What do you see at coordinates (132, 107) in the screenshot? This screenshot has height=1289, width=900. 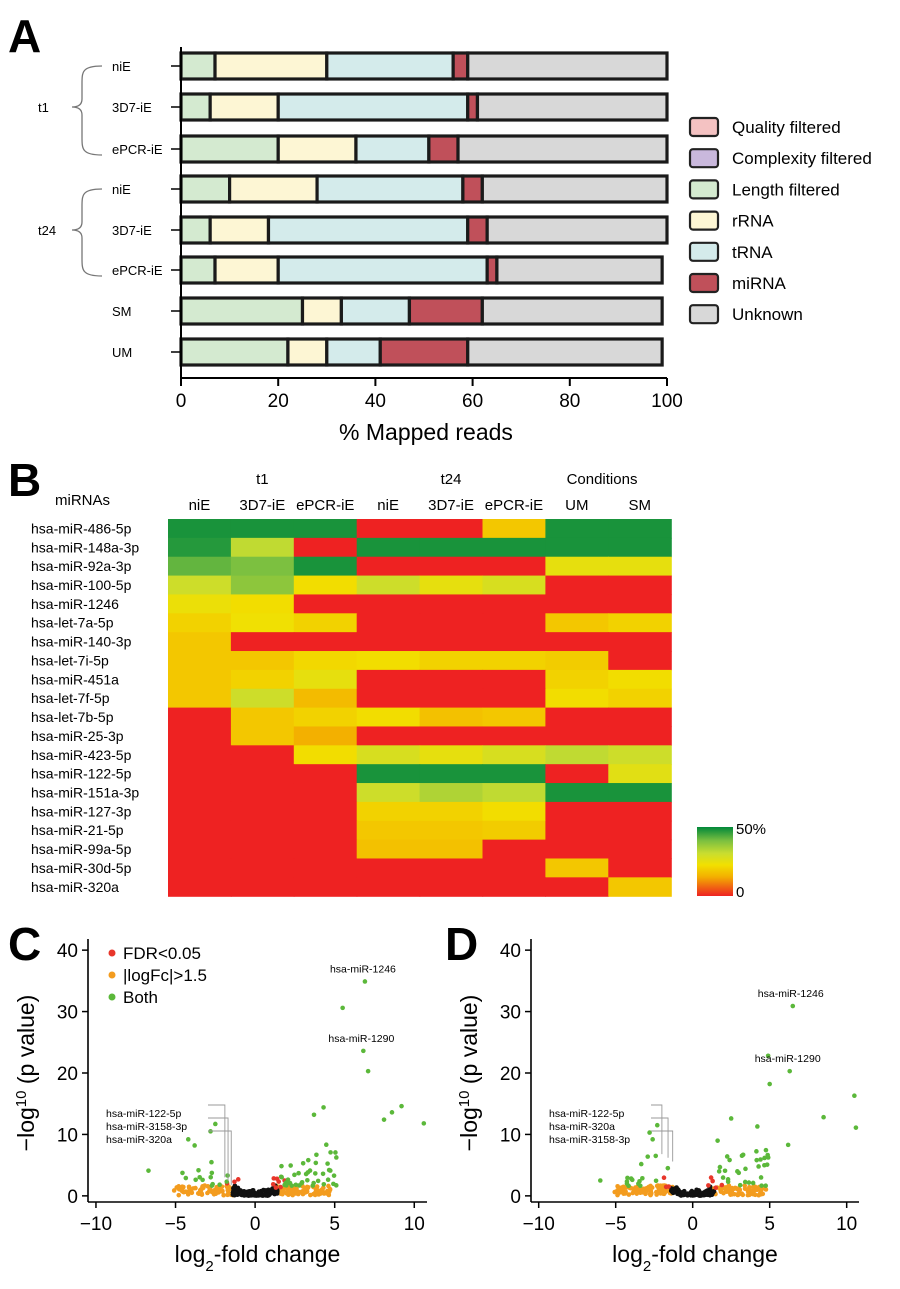 I see `bar-row-label: 3D7-iE` at bounding box center [132, 107].